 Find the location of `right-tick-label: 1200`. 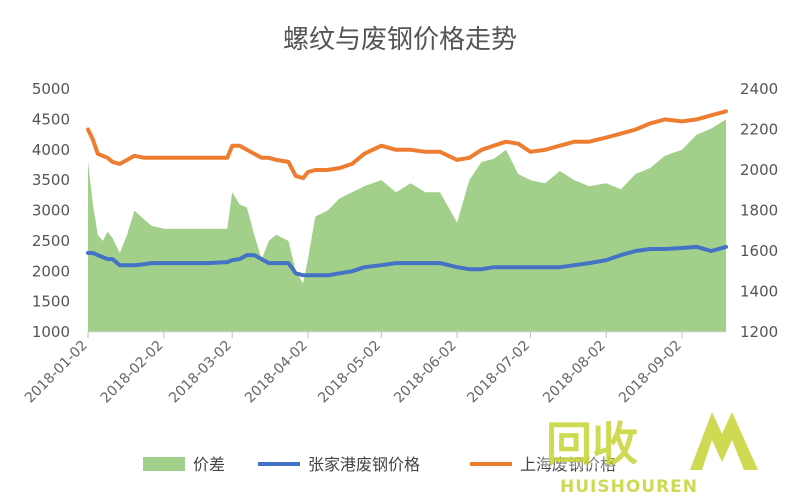

right-tick-label: 1200 is located at coordinates (759, 332).